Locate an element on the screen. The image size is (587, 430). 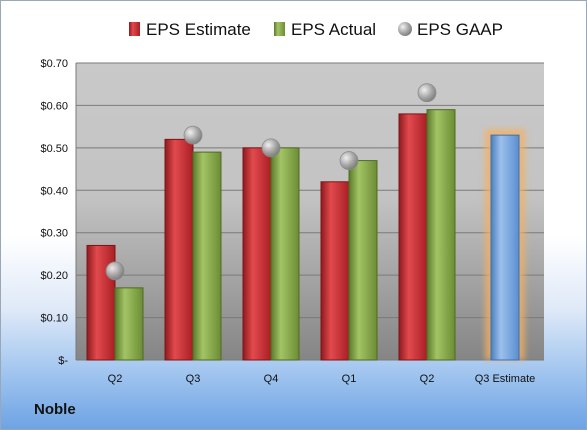
bar-forecast-estimate is located at coordinates (505, 247).